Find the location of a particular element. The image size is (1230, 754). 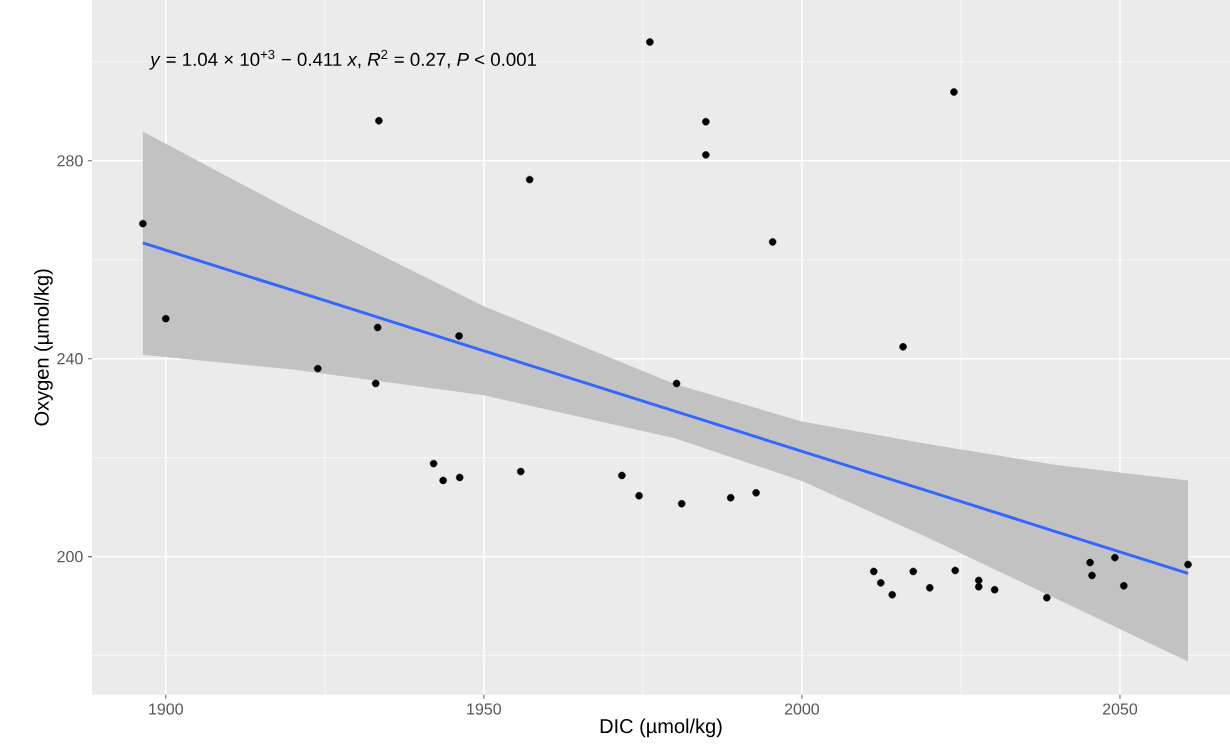

x-tick-label: 1950 is located at coordinates (484, 709).